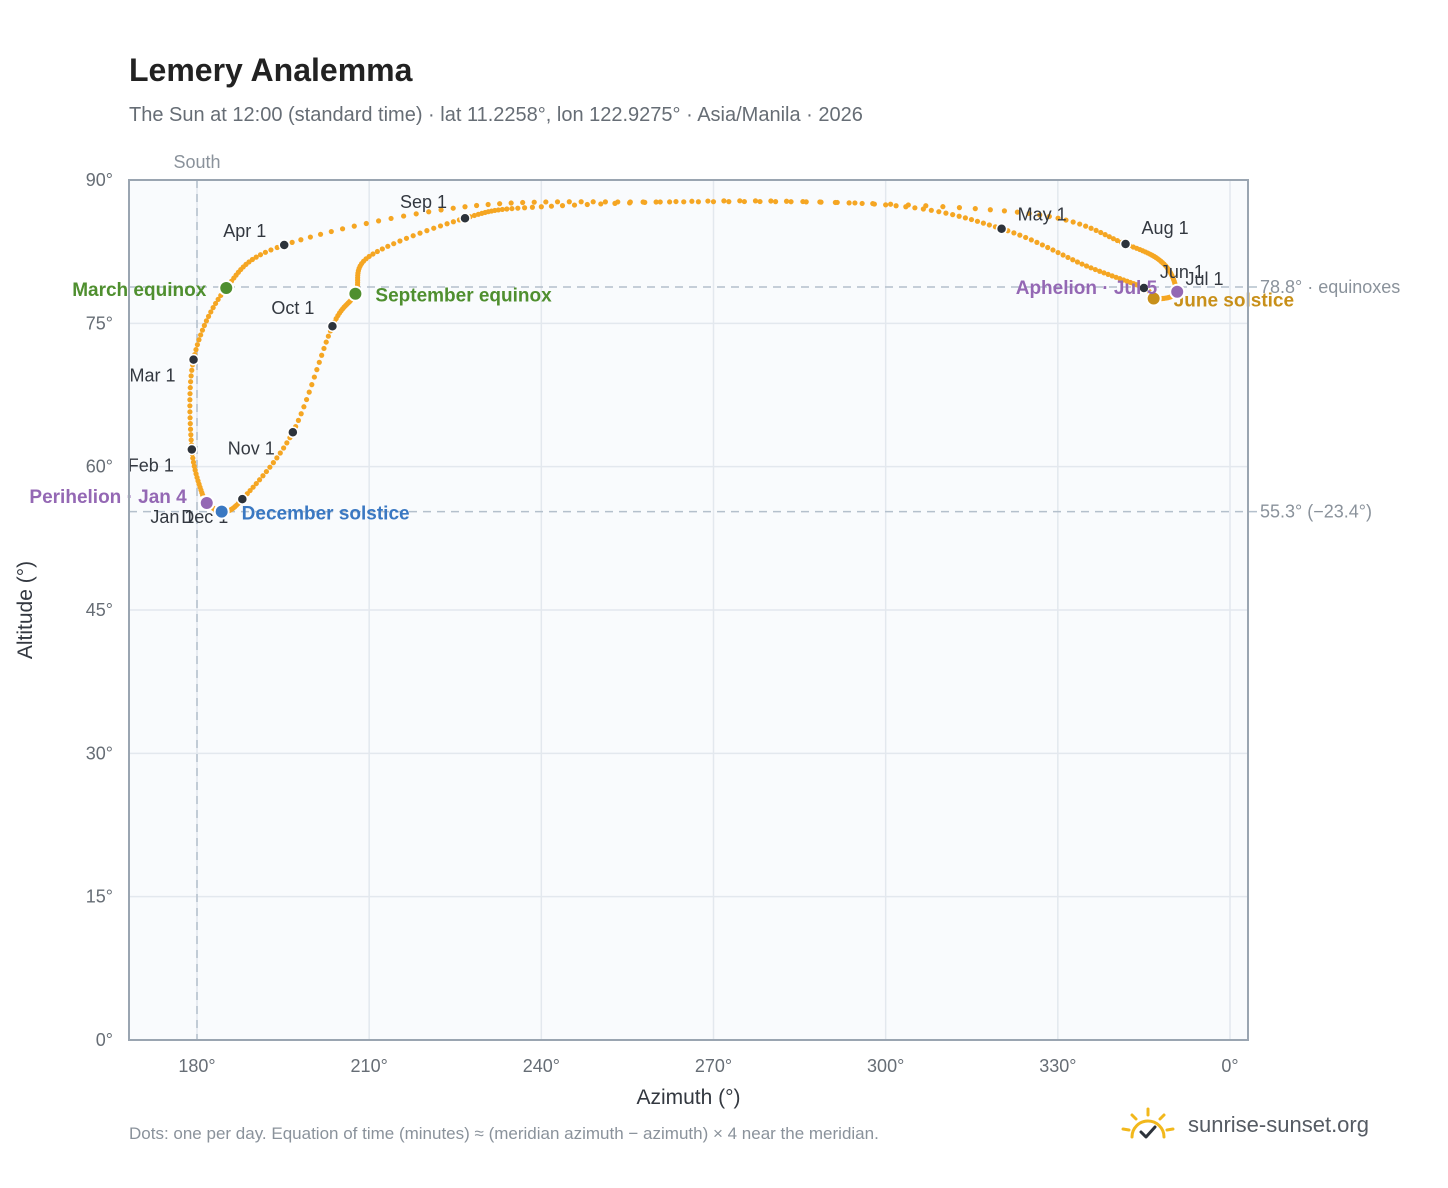  I want to click on y-tick-label: 75°, so click(99, 323).